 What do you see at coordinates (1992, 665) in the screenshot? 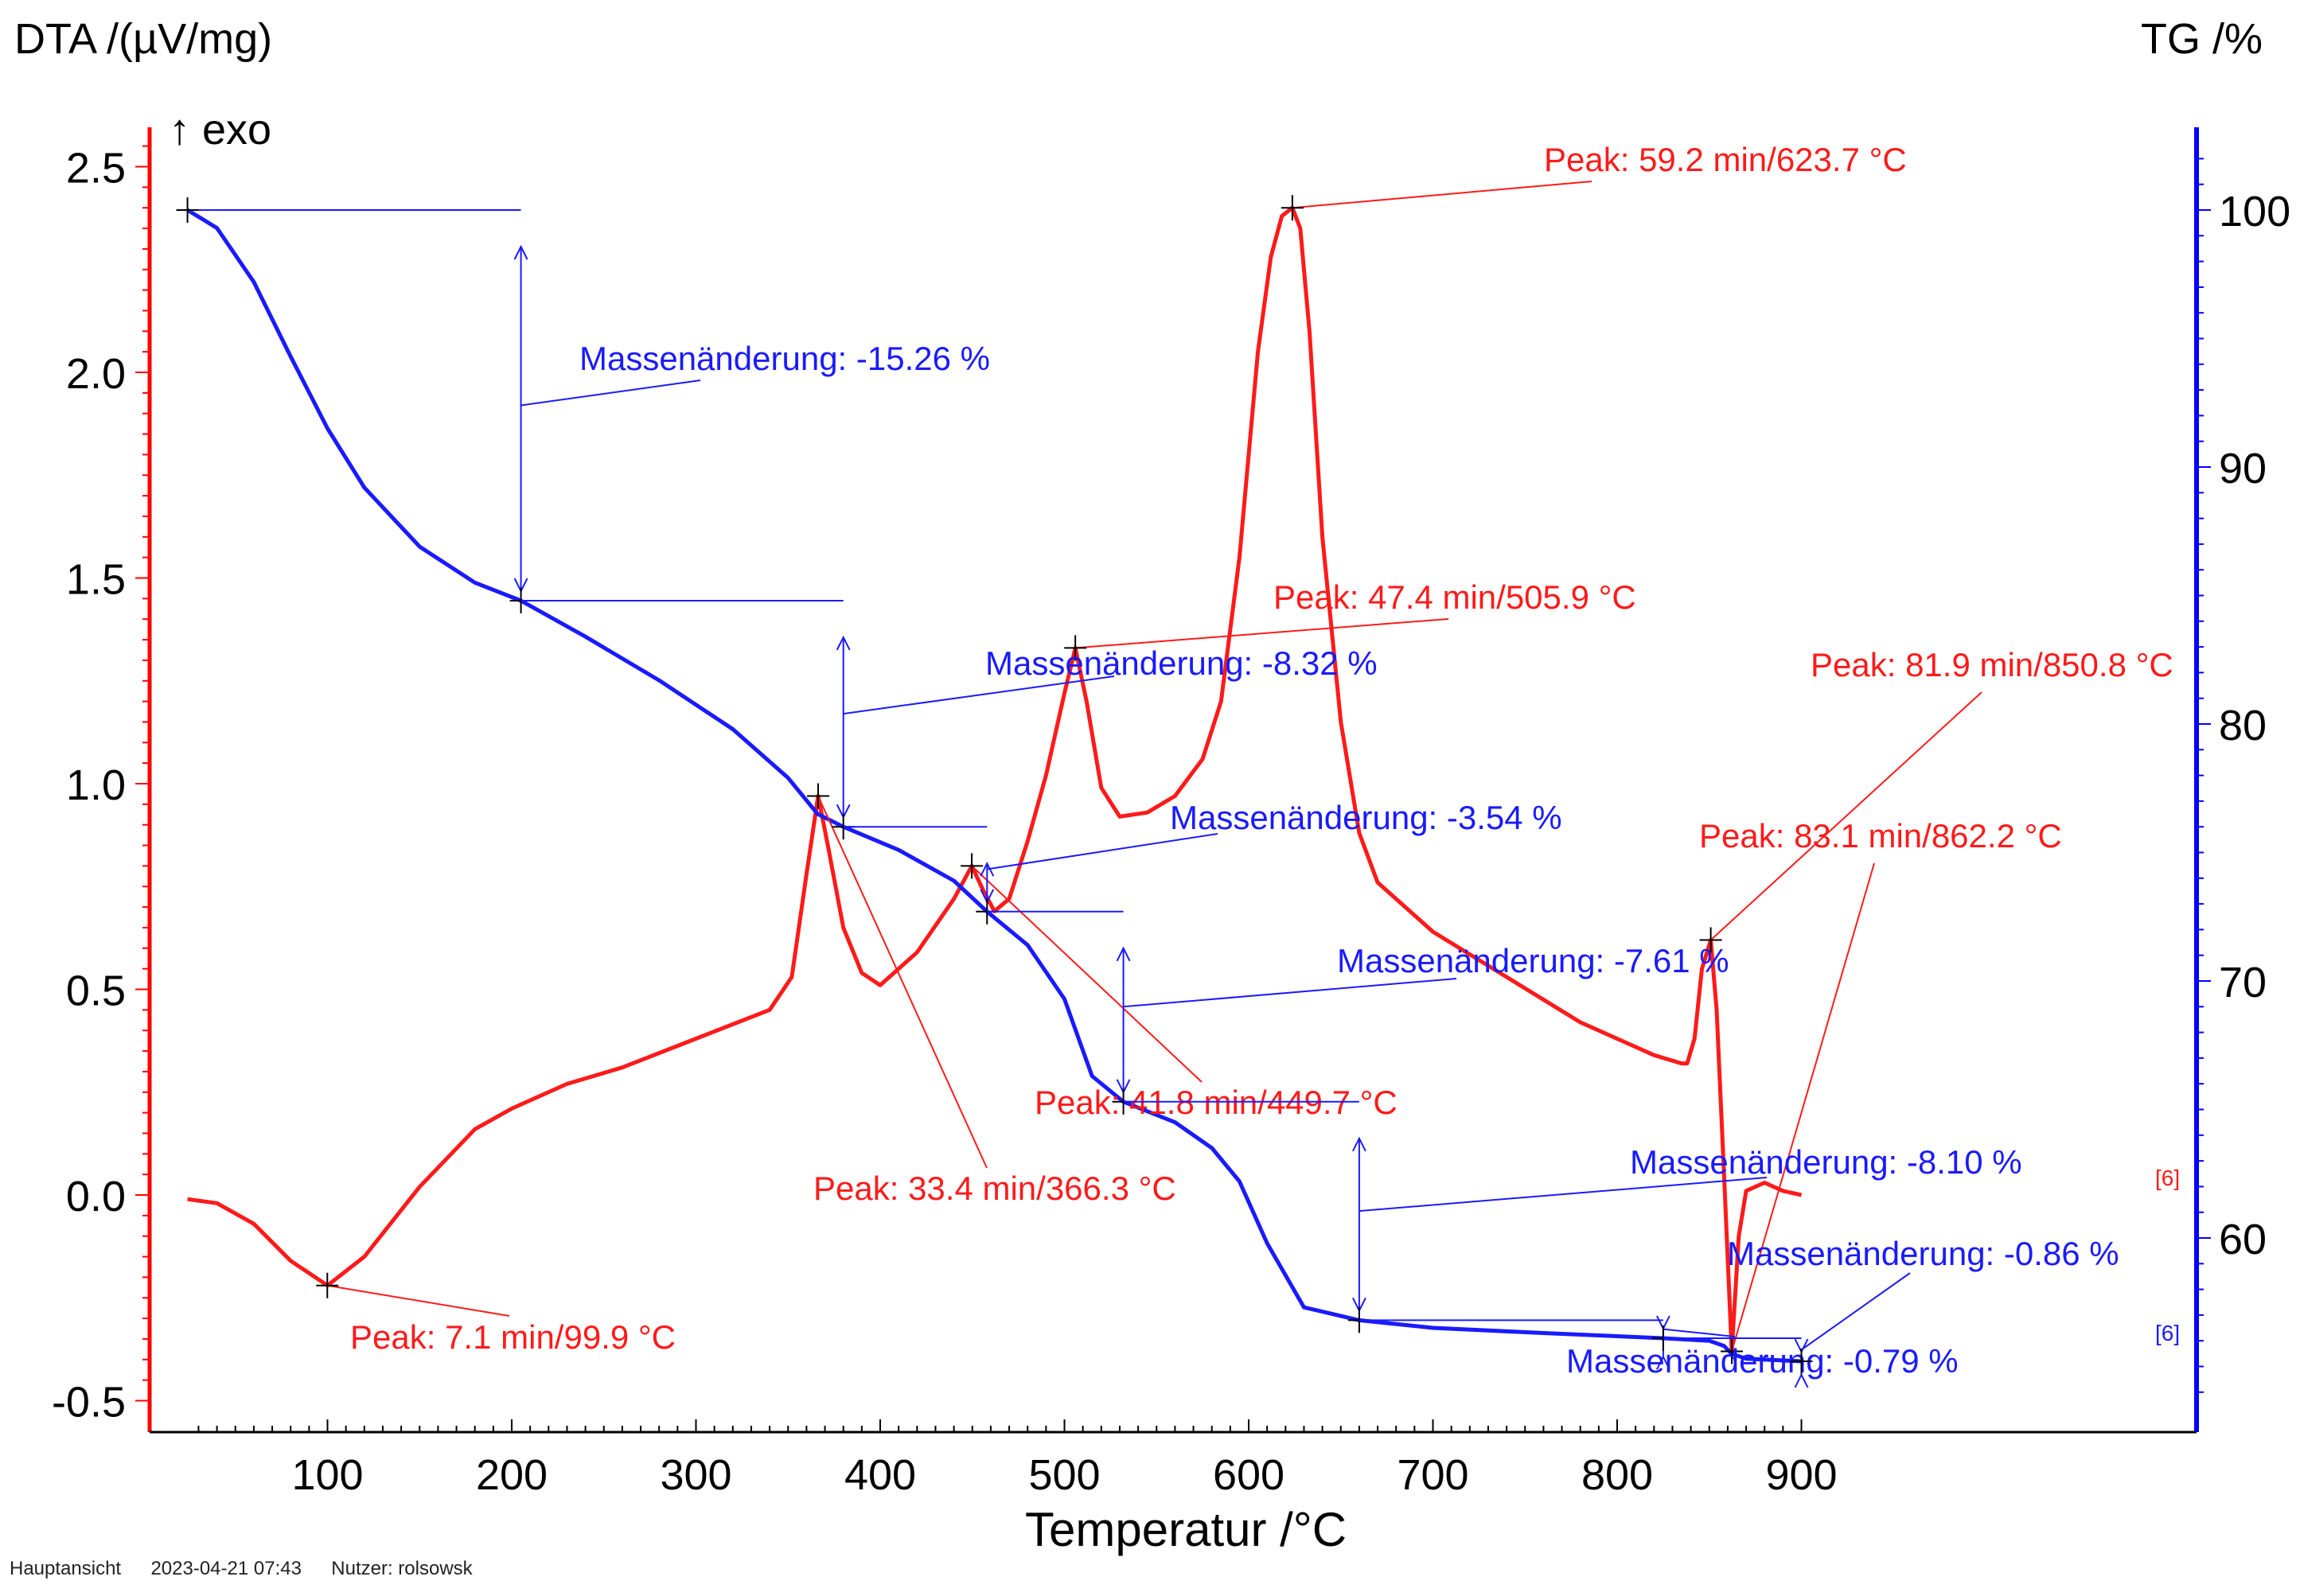
I see `peak-label: Peak: 81.9 min/850.8 °C` at bounding box center [1992, 665].